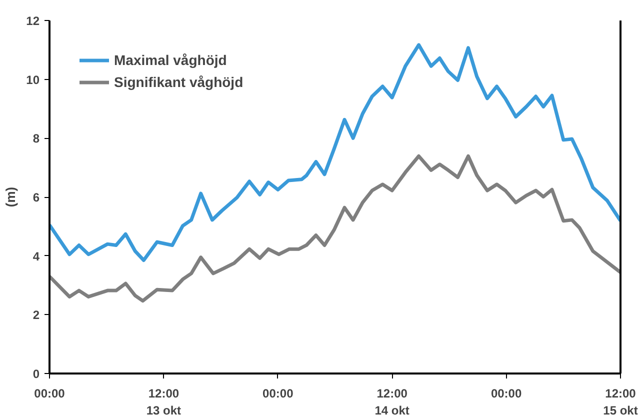  Describe the element at coordinates (164, 402) in the screenshot. I see `x-tick-label: 12:00 13 okt` at that location.